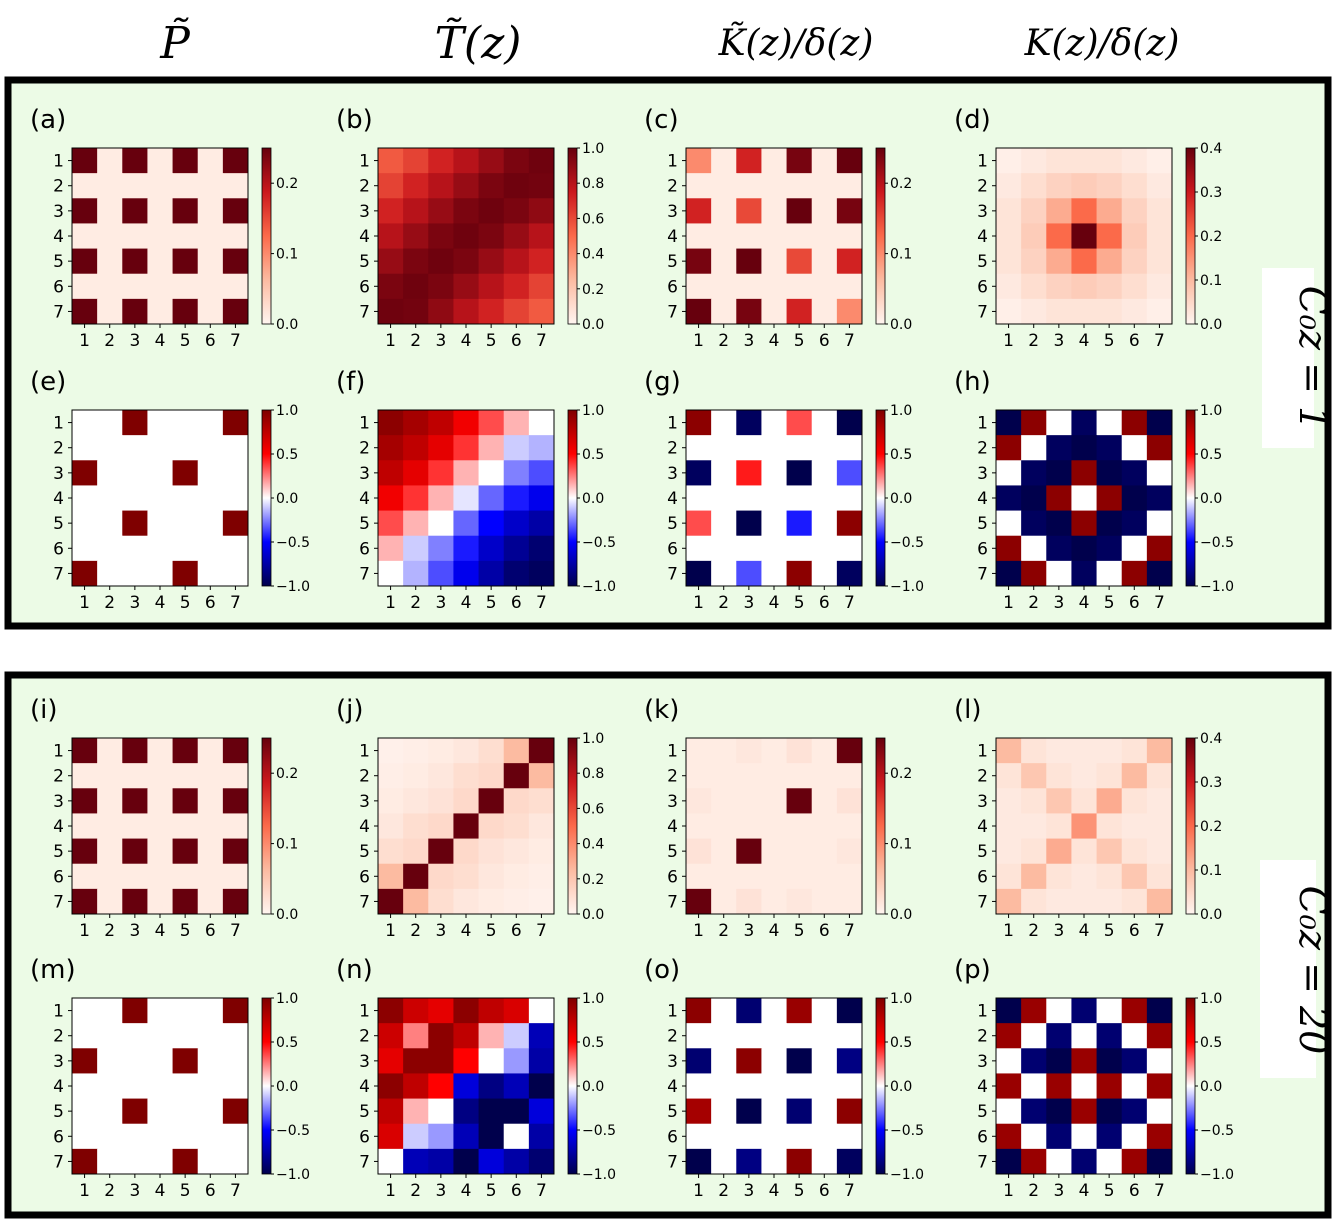 This screenshot has height=1220, width=1337. I want to click on x-tick-label: 3, so click(748, 603).